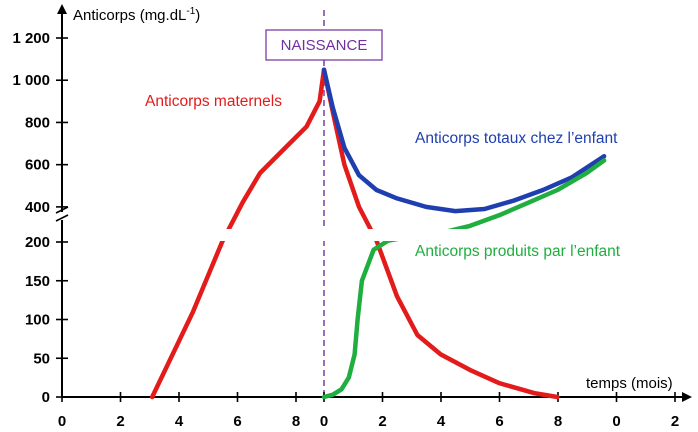 This screenshot has width=698, height=432. I want to click on y-tick-label: 1 200, so click(31, 38).